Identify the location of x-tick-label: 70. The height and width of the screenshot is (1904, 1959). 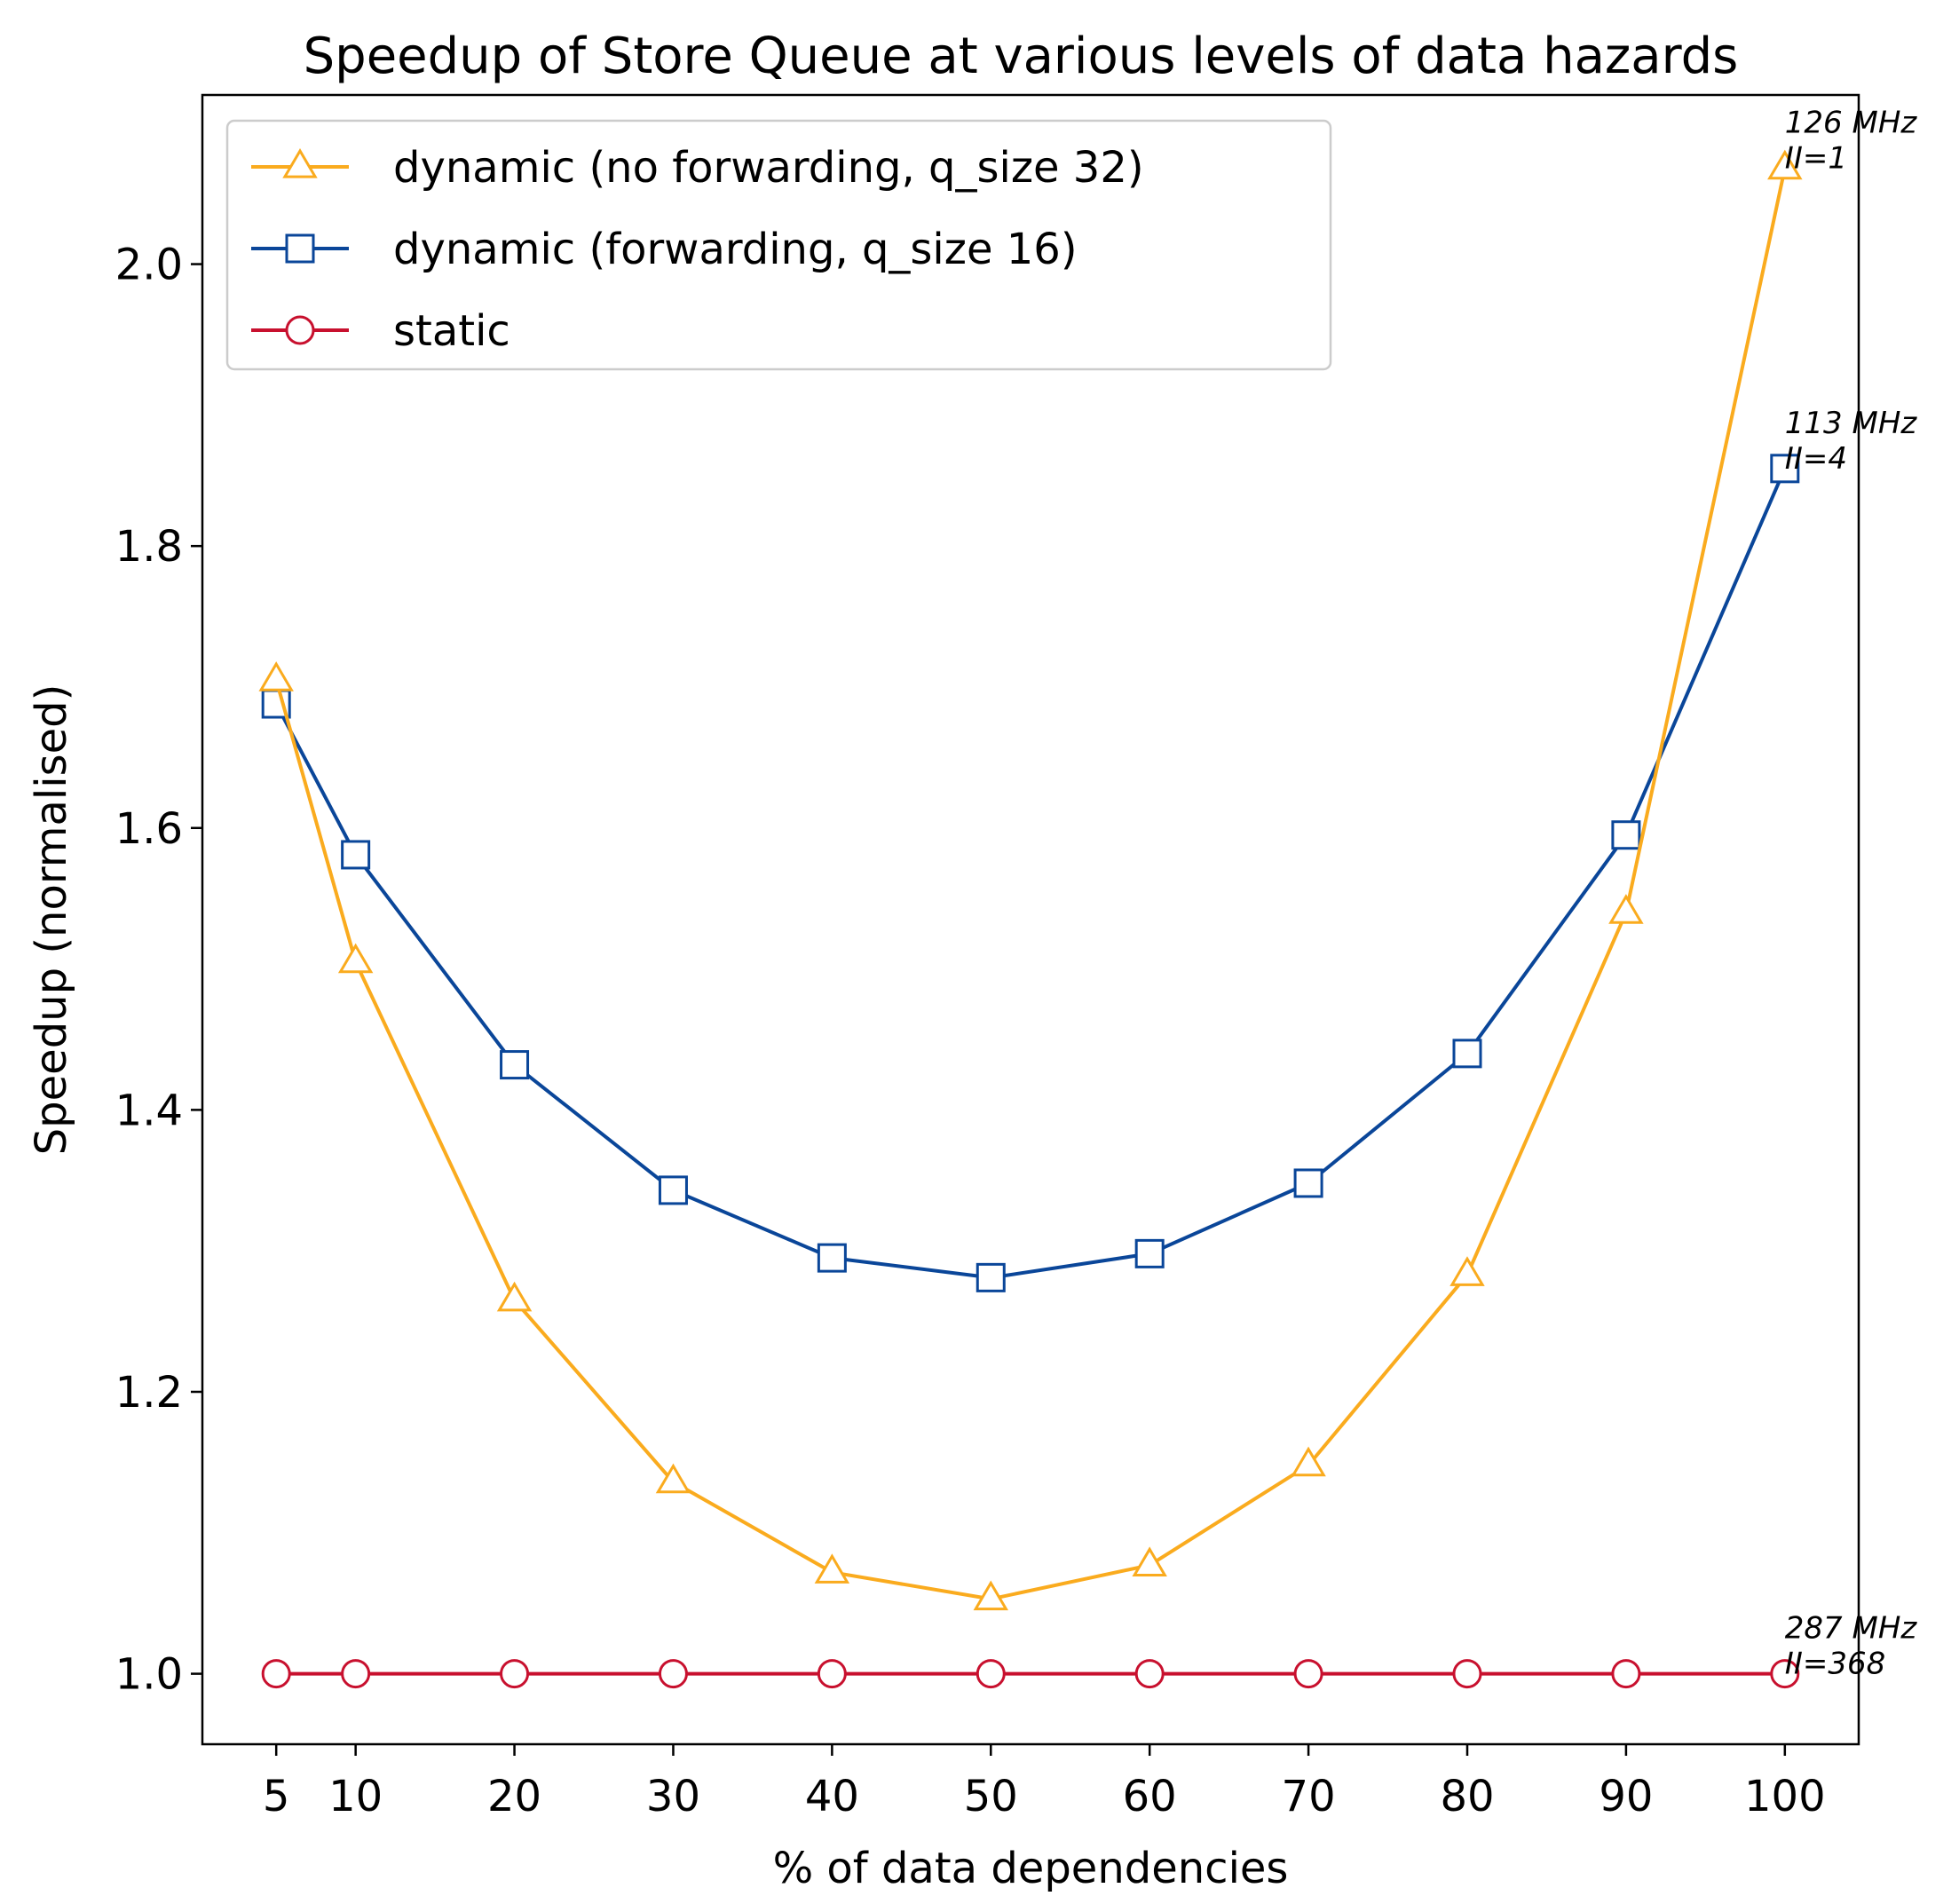
(1309, 1796).